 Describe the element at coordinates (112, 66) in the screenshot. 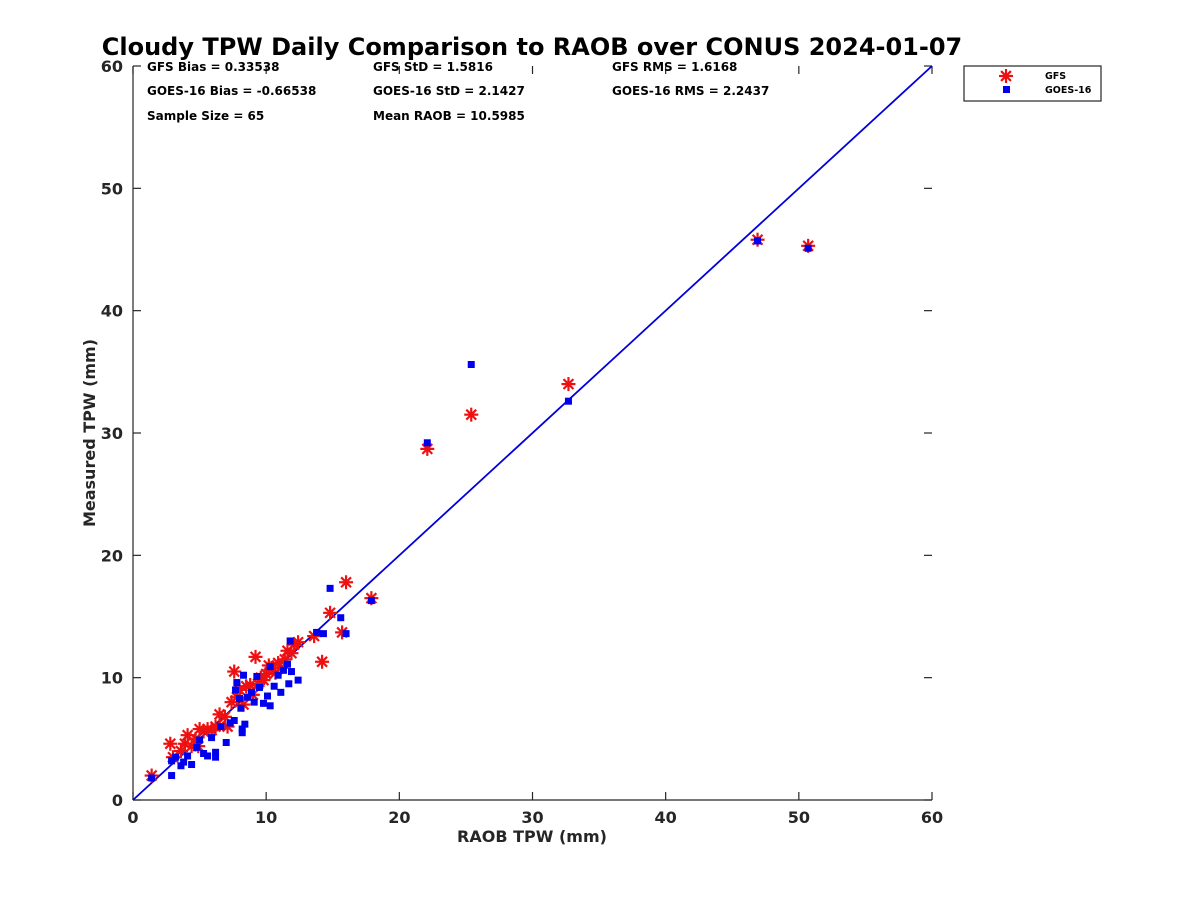

I see `y-tick-label: 60` at that location.